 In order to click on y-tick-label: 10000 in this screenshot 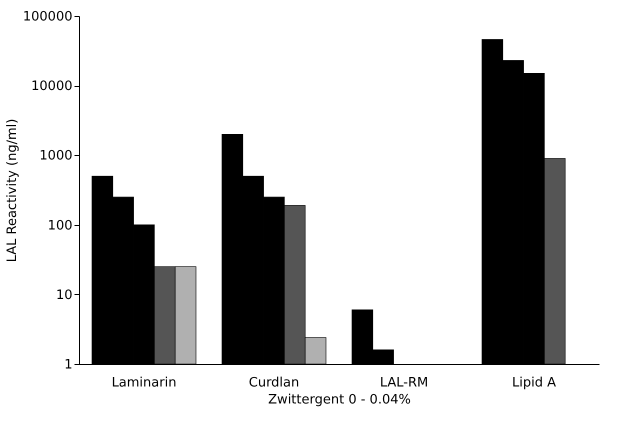, I will do `click(51, 86)`.